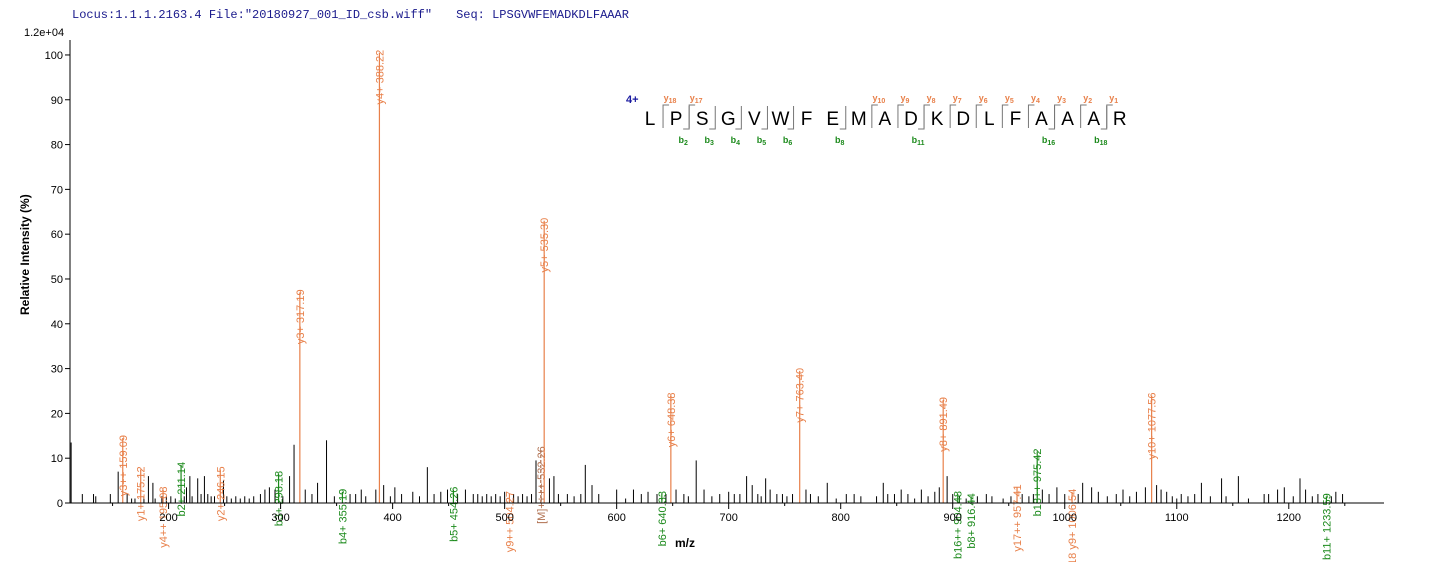 This screenshot has width=1436, height=562. What do you see at coordinates (545, 245) in the screenshot?
I see `peak-label: y5+ 535.30` at bounding box center [545, 245].